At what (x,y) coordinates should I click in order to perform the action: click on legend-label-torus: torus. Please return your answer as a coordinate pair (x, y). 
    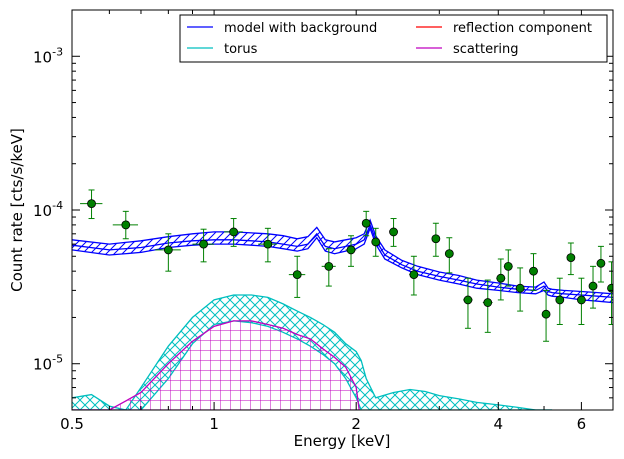
    Looking at the image, I should click on (241, 49).